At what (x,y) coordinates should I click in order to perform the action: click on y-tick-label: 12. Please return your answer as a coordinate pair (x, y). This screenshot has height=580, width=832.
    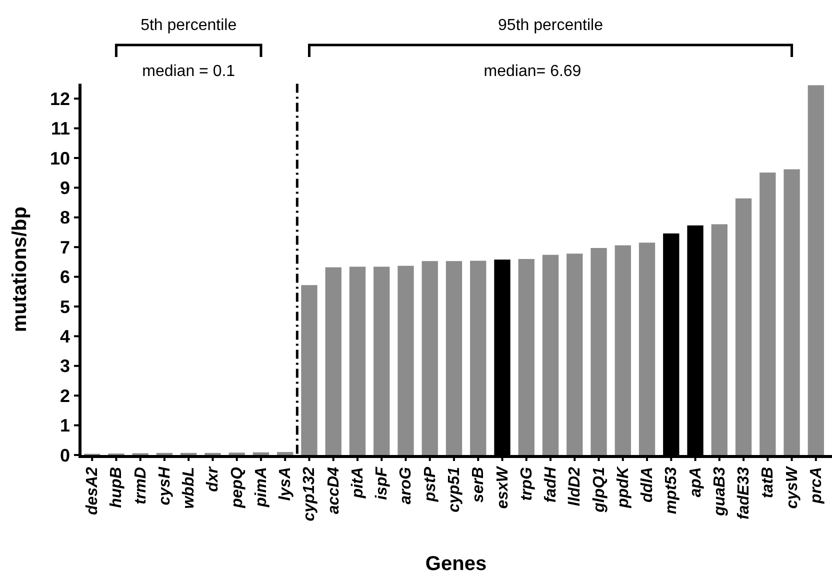
    Looking at the image, I should click on (60, 98).